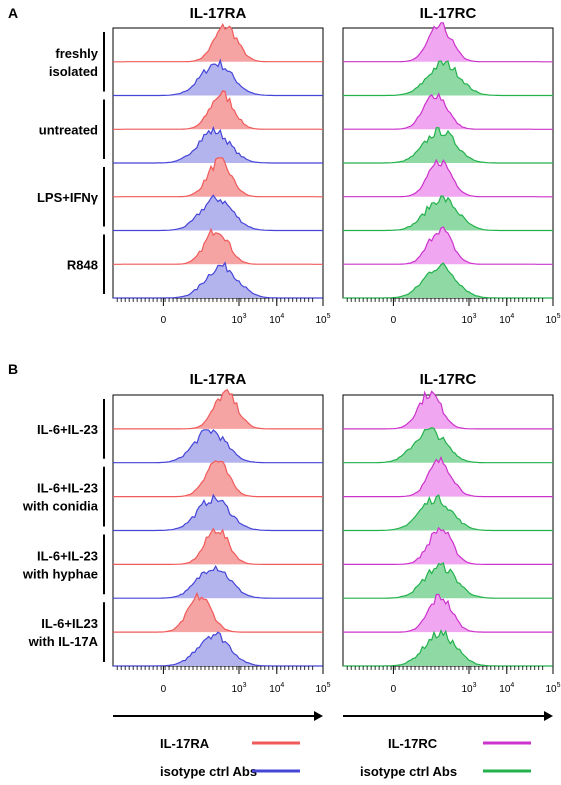  I want to click on panel-letter: B, so click(13, 369).